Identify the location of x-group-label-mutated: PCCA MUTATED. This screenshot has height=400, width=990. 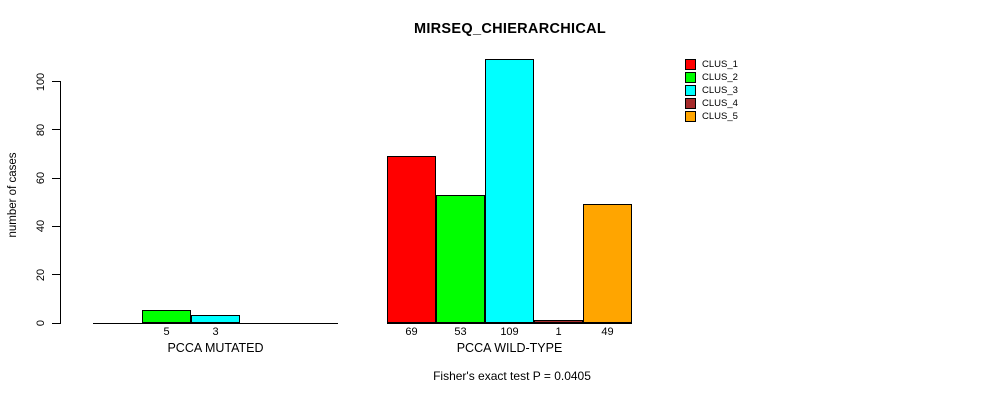
(215, 348).